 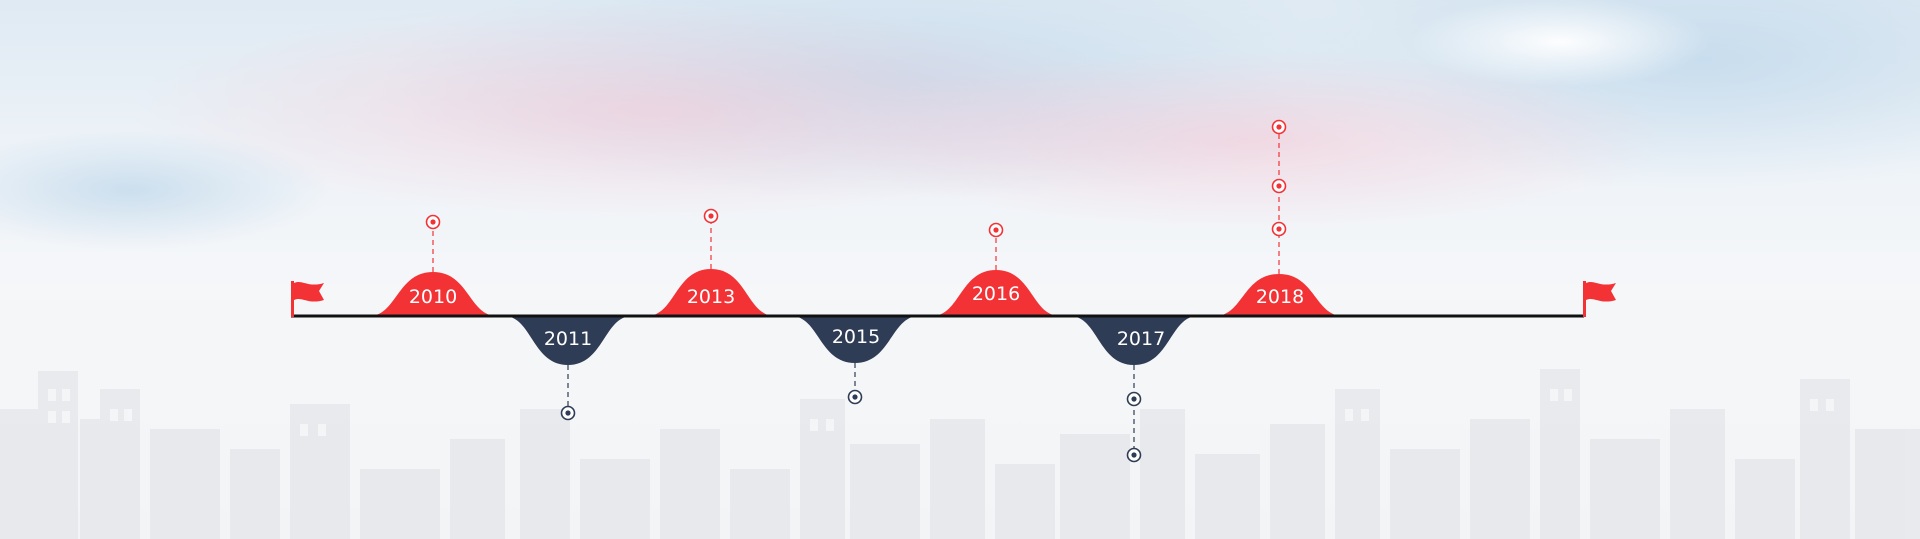 I want to click on milestone-wave-2016, so click(x=996, y=293).